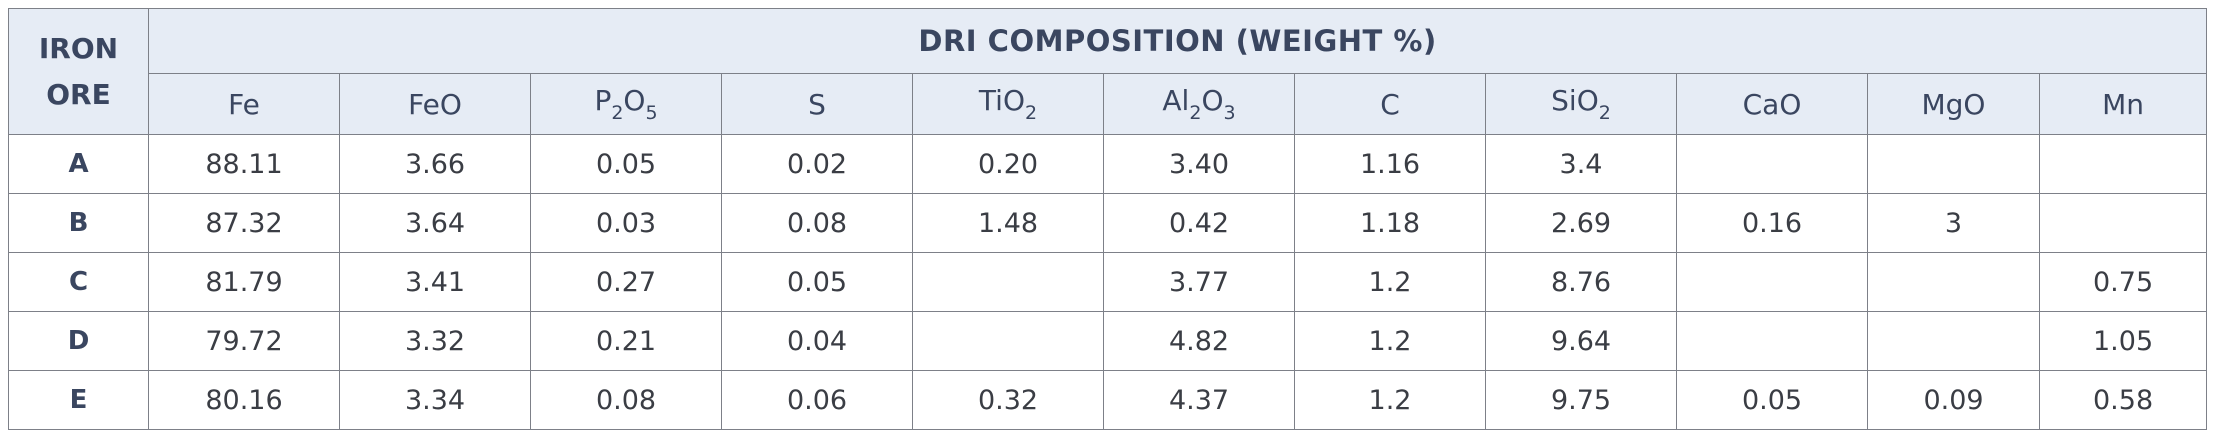  I want to click on cell: 9.64, so click(1581, 341).